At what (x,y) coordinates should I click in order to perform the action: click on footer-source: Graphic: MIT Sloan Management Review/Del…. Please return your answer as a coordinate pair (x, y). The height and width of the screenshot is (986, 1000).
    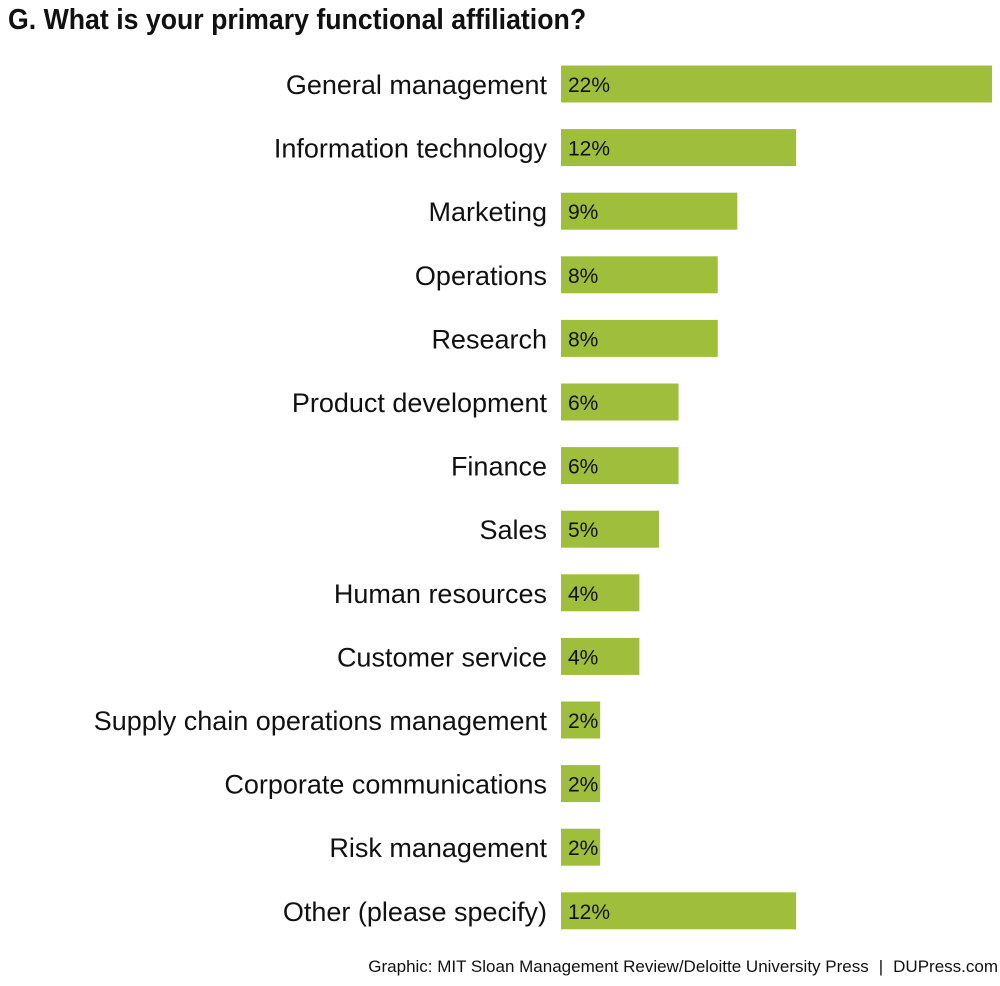
    Looking at the image, I should click on (618, 966).